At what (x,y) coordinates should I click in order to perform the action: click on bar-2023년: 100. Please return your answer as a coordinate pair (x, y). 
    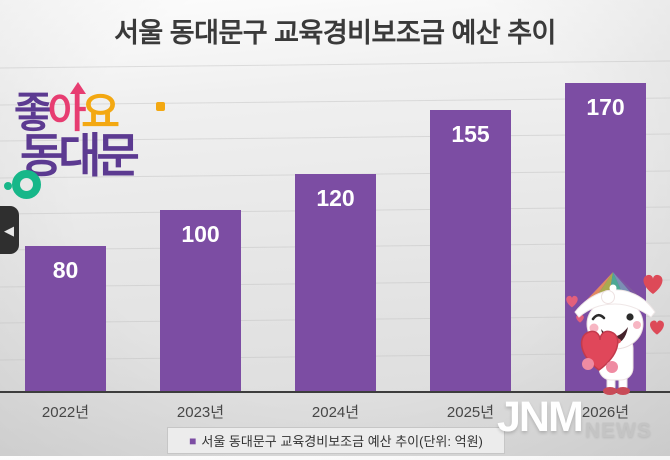
    Looking at the image, I should click on (200, 301).